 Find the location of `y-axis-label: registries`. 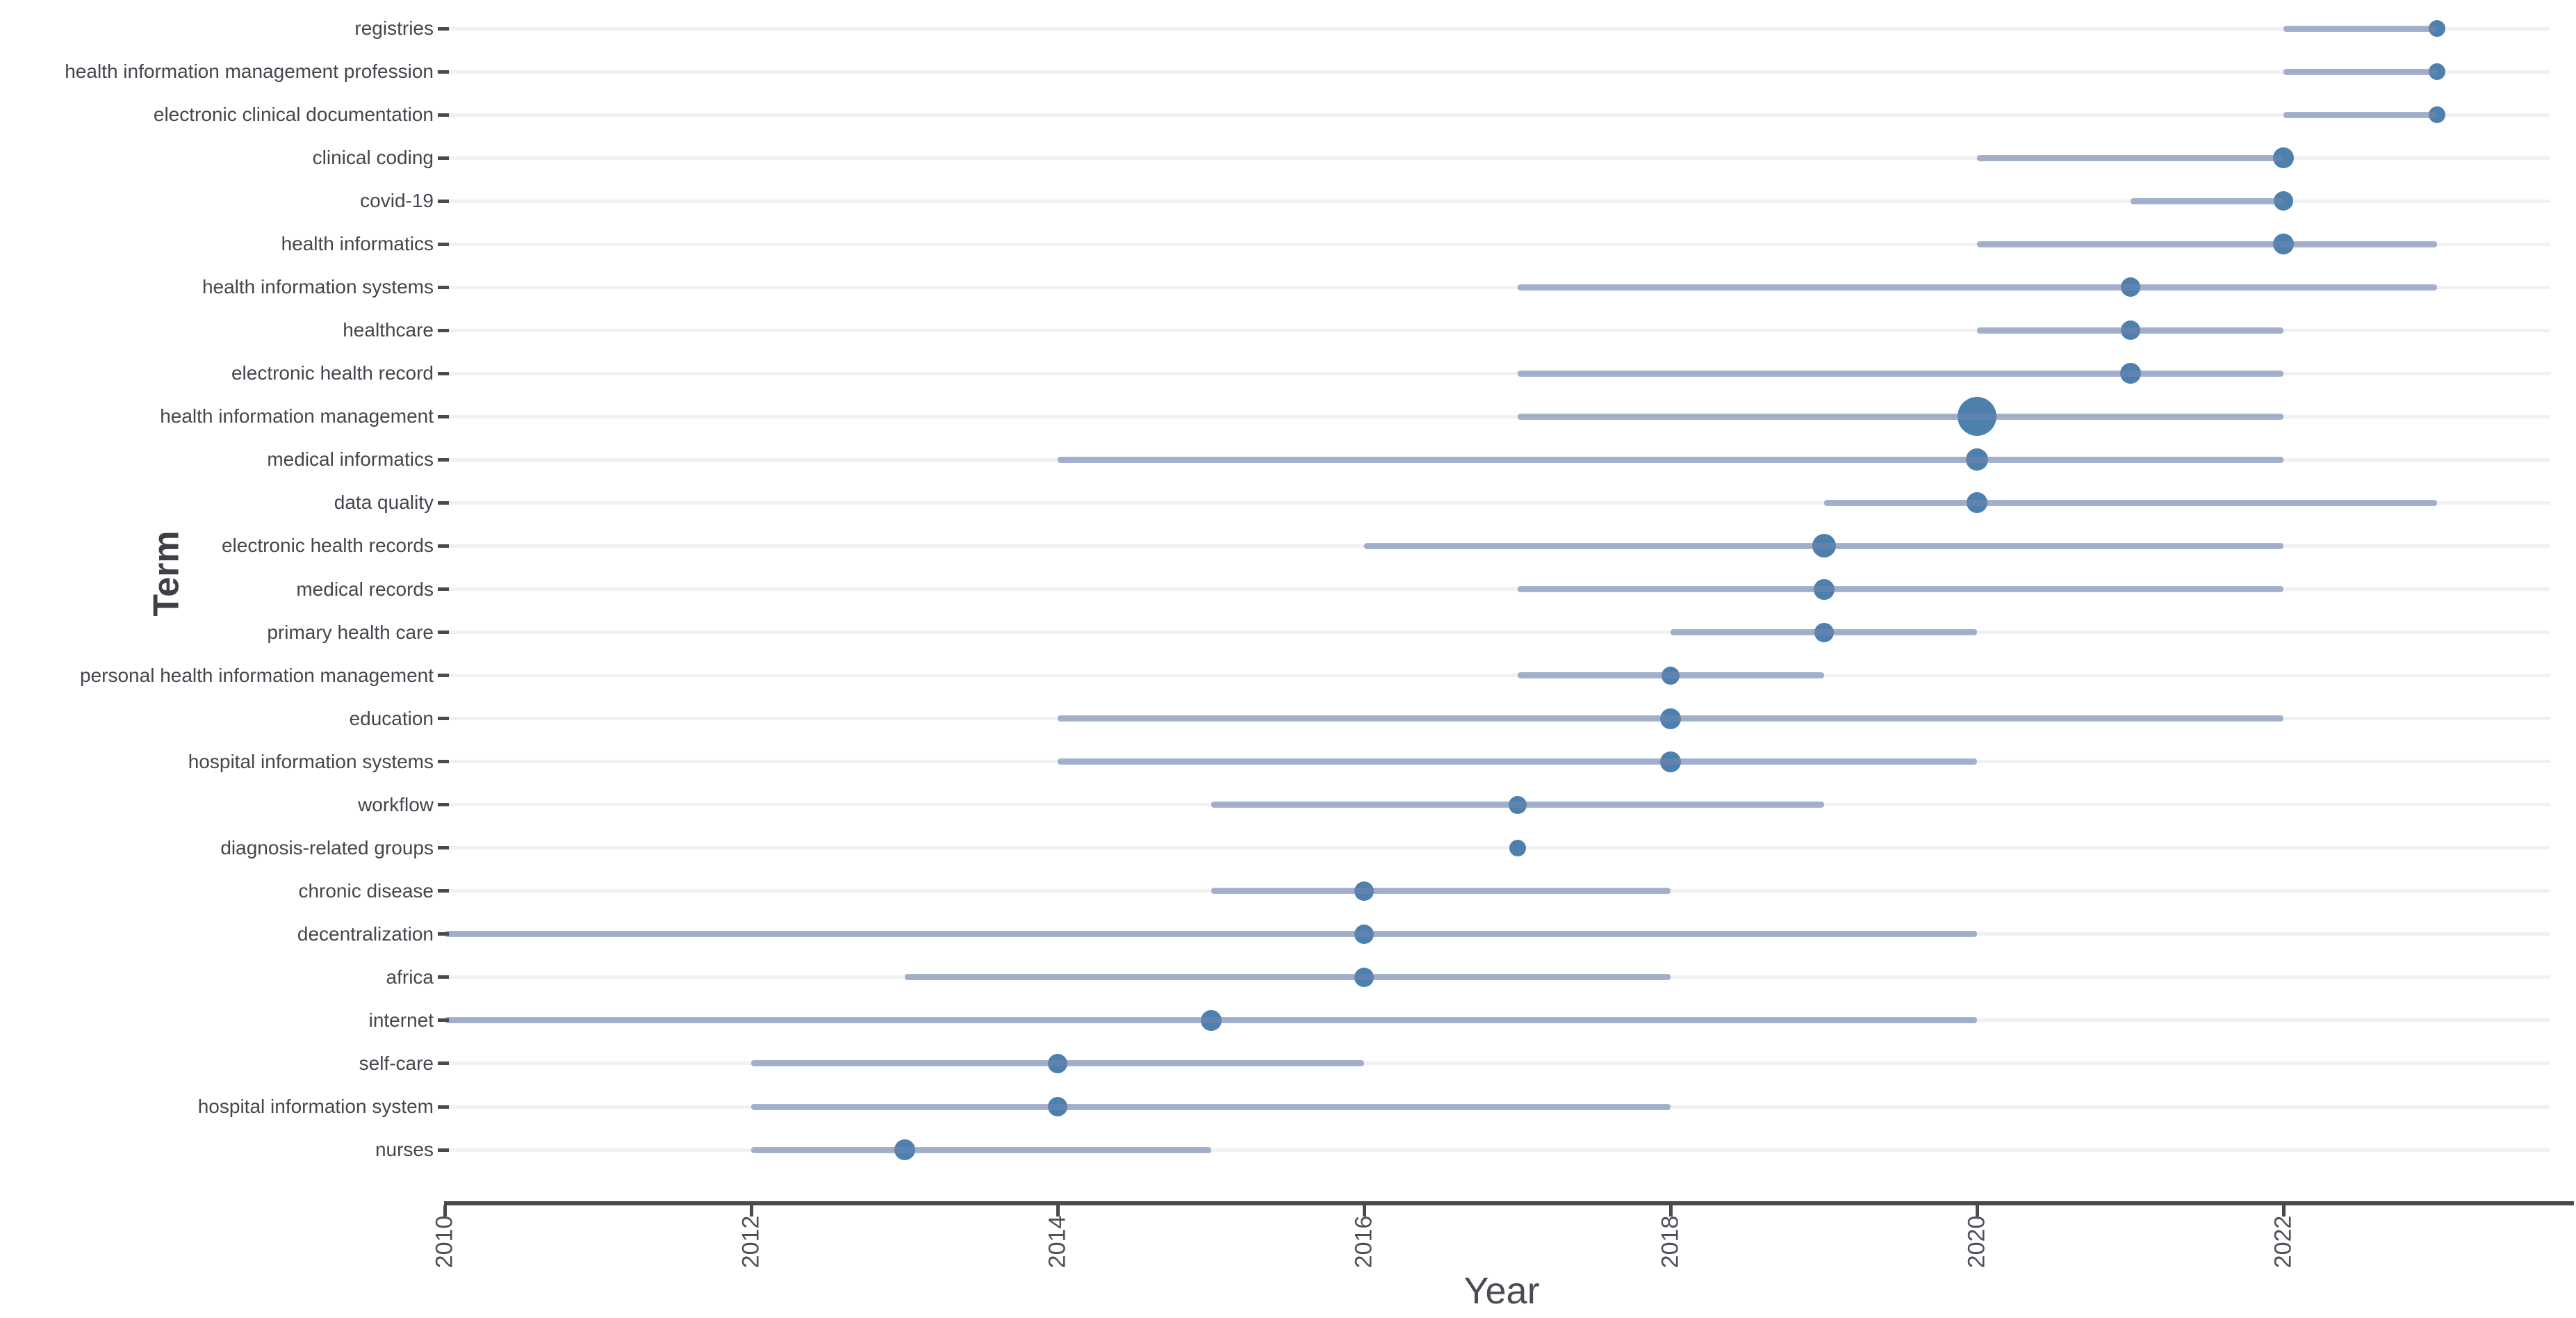

y-axis-label: registries is located at coordinates (394, 28).